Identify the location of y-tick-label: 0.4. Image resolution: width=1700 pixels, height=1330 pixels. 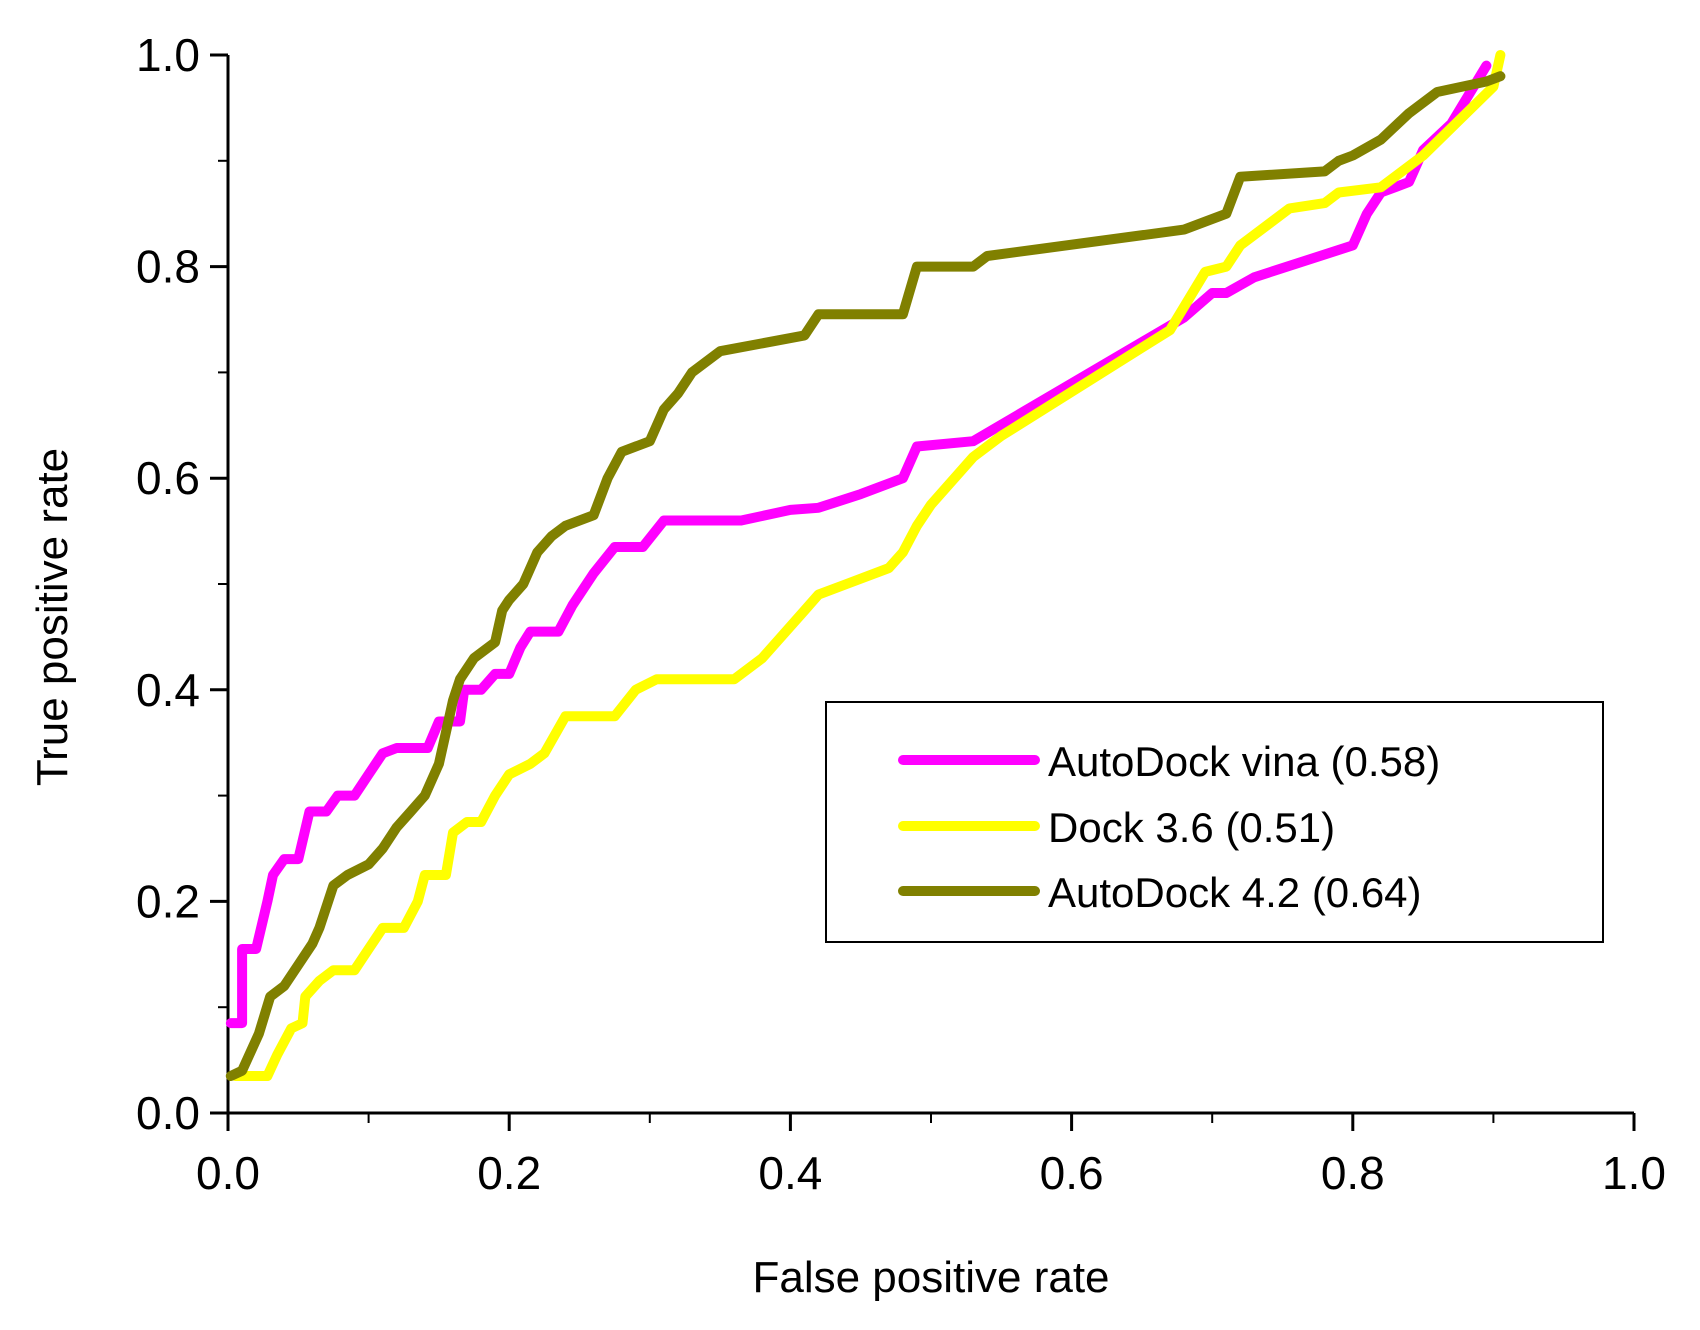
(168, 690).